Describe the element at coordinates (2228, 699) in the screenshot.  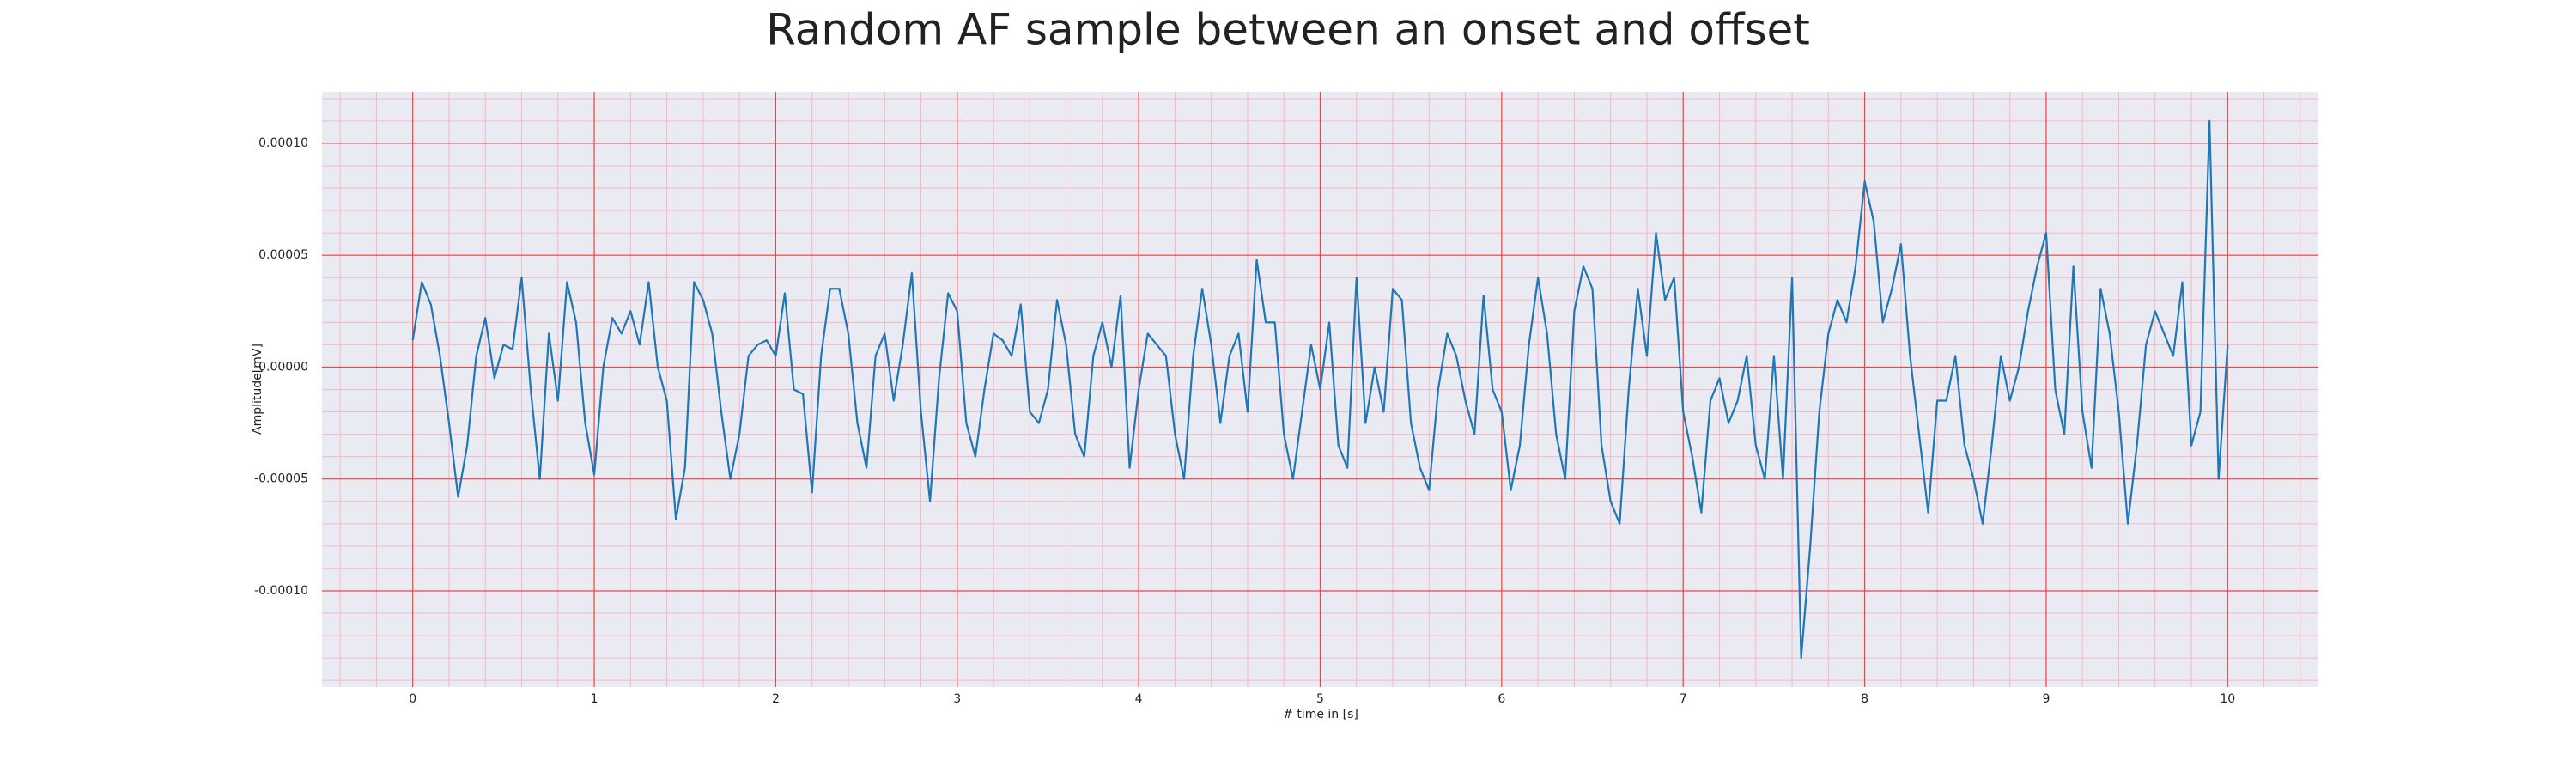
I see `x-tick-label: 10` at that location.